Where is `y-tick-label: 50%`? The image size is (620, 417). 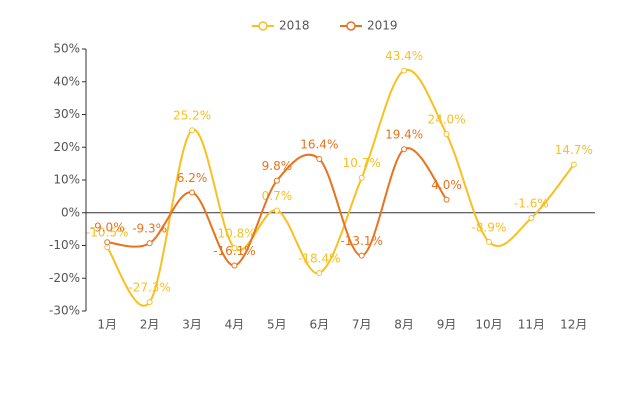 y-tick-label: 50% is located at coordinates (66, 49).